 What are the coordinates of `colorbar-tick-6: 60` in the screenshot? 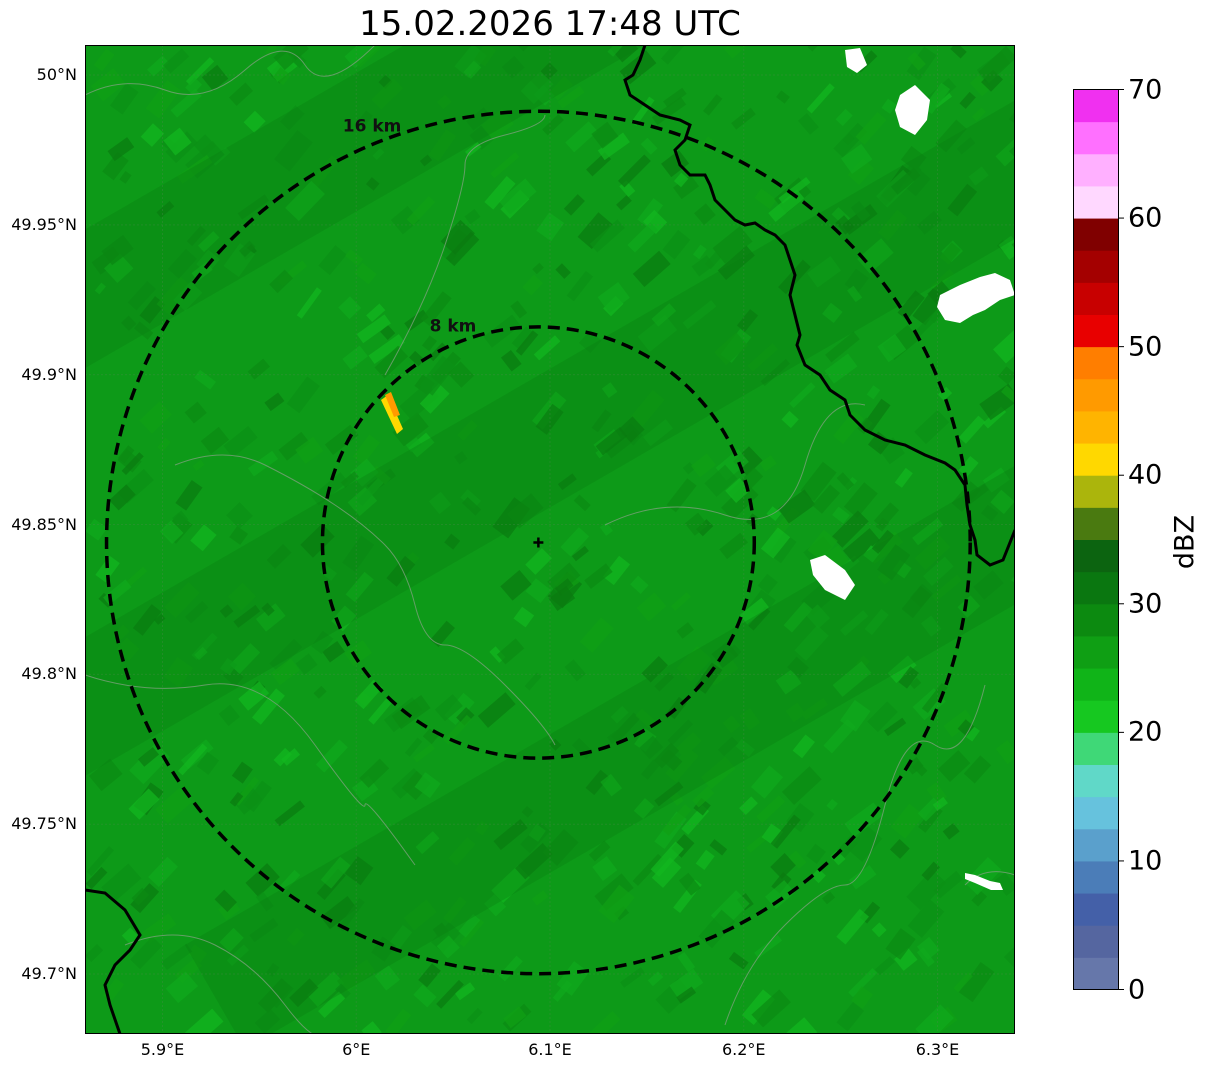 It's located at (1145, 218).